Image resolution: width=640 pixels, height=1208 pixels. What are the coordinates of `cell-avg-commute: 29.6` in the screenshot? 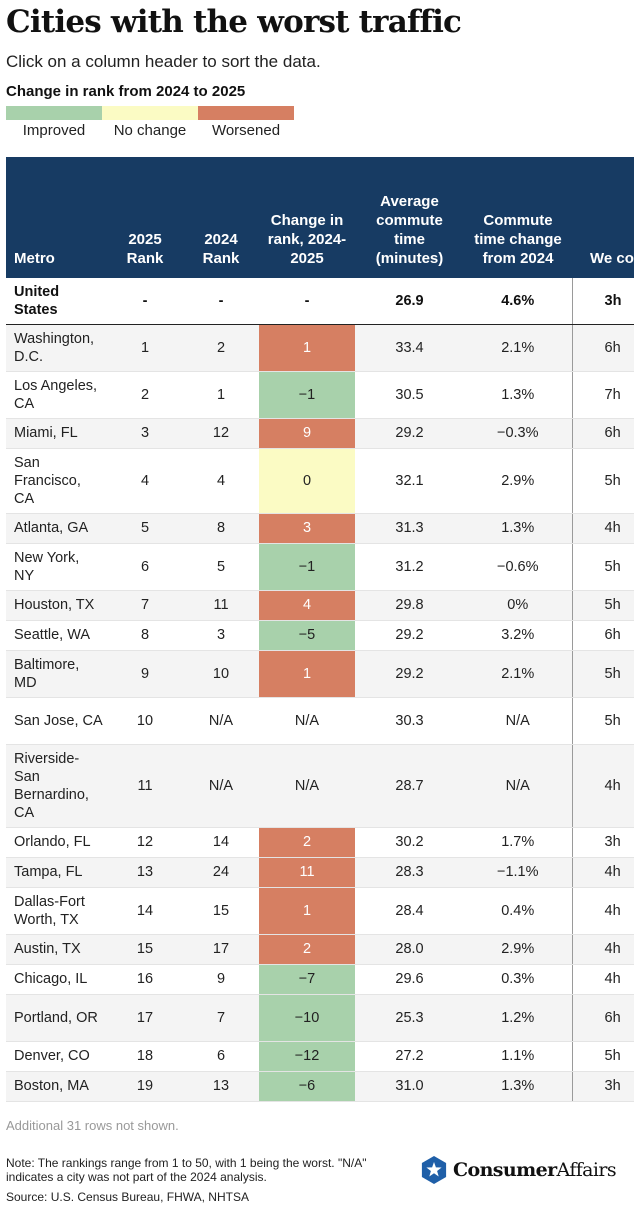 It's located at (409, 979).